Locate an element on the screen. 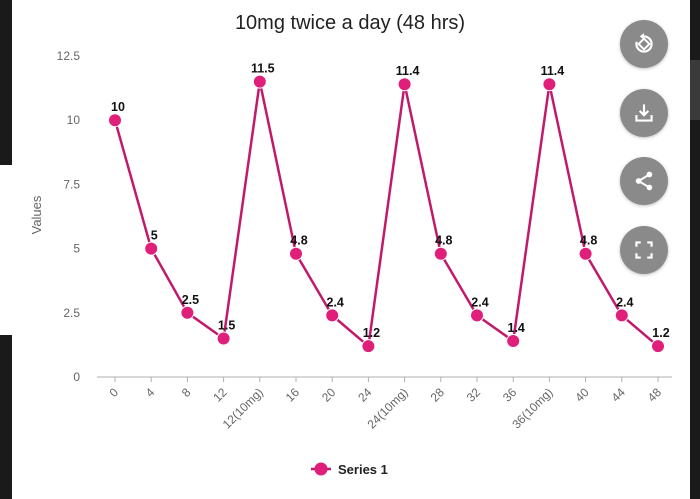 Image resolution: width=700 pixels, height=499 pixels. y-tick-label: 2.5 is located at coordinates (71, 313).